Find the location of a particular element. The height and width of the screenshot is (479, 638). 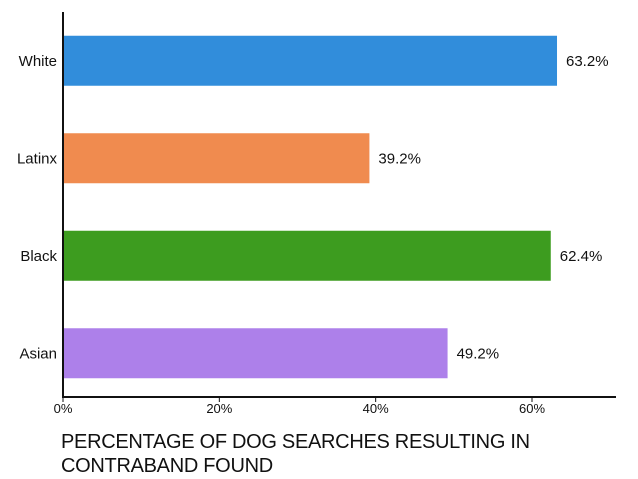

bar-latinx is located at coordinates (217, 158).